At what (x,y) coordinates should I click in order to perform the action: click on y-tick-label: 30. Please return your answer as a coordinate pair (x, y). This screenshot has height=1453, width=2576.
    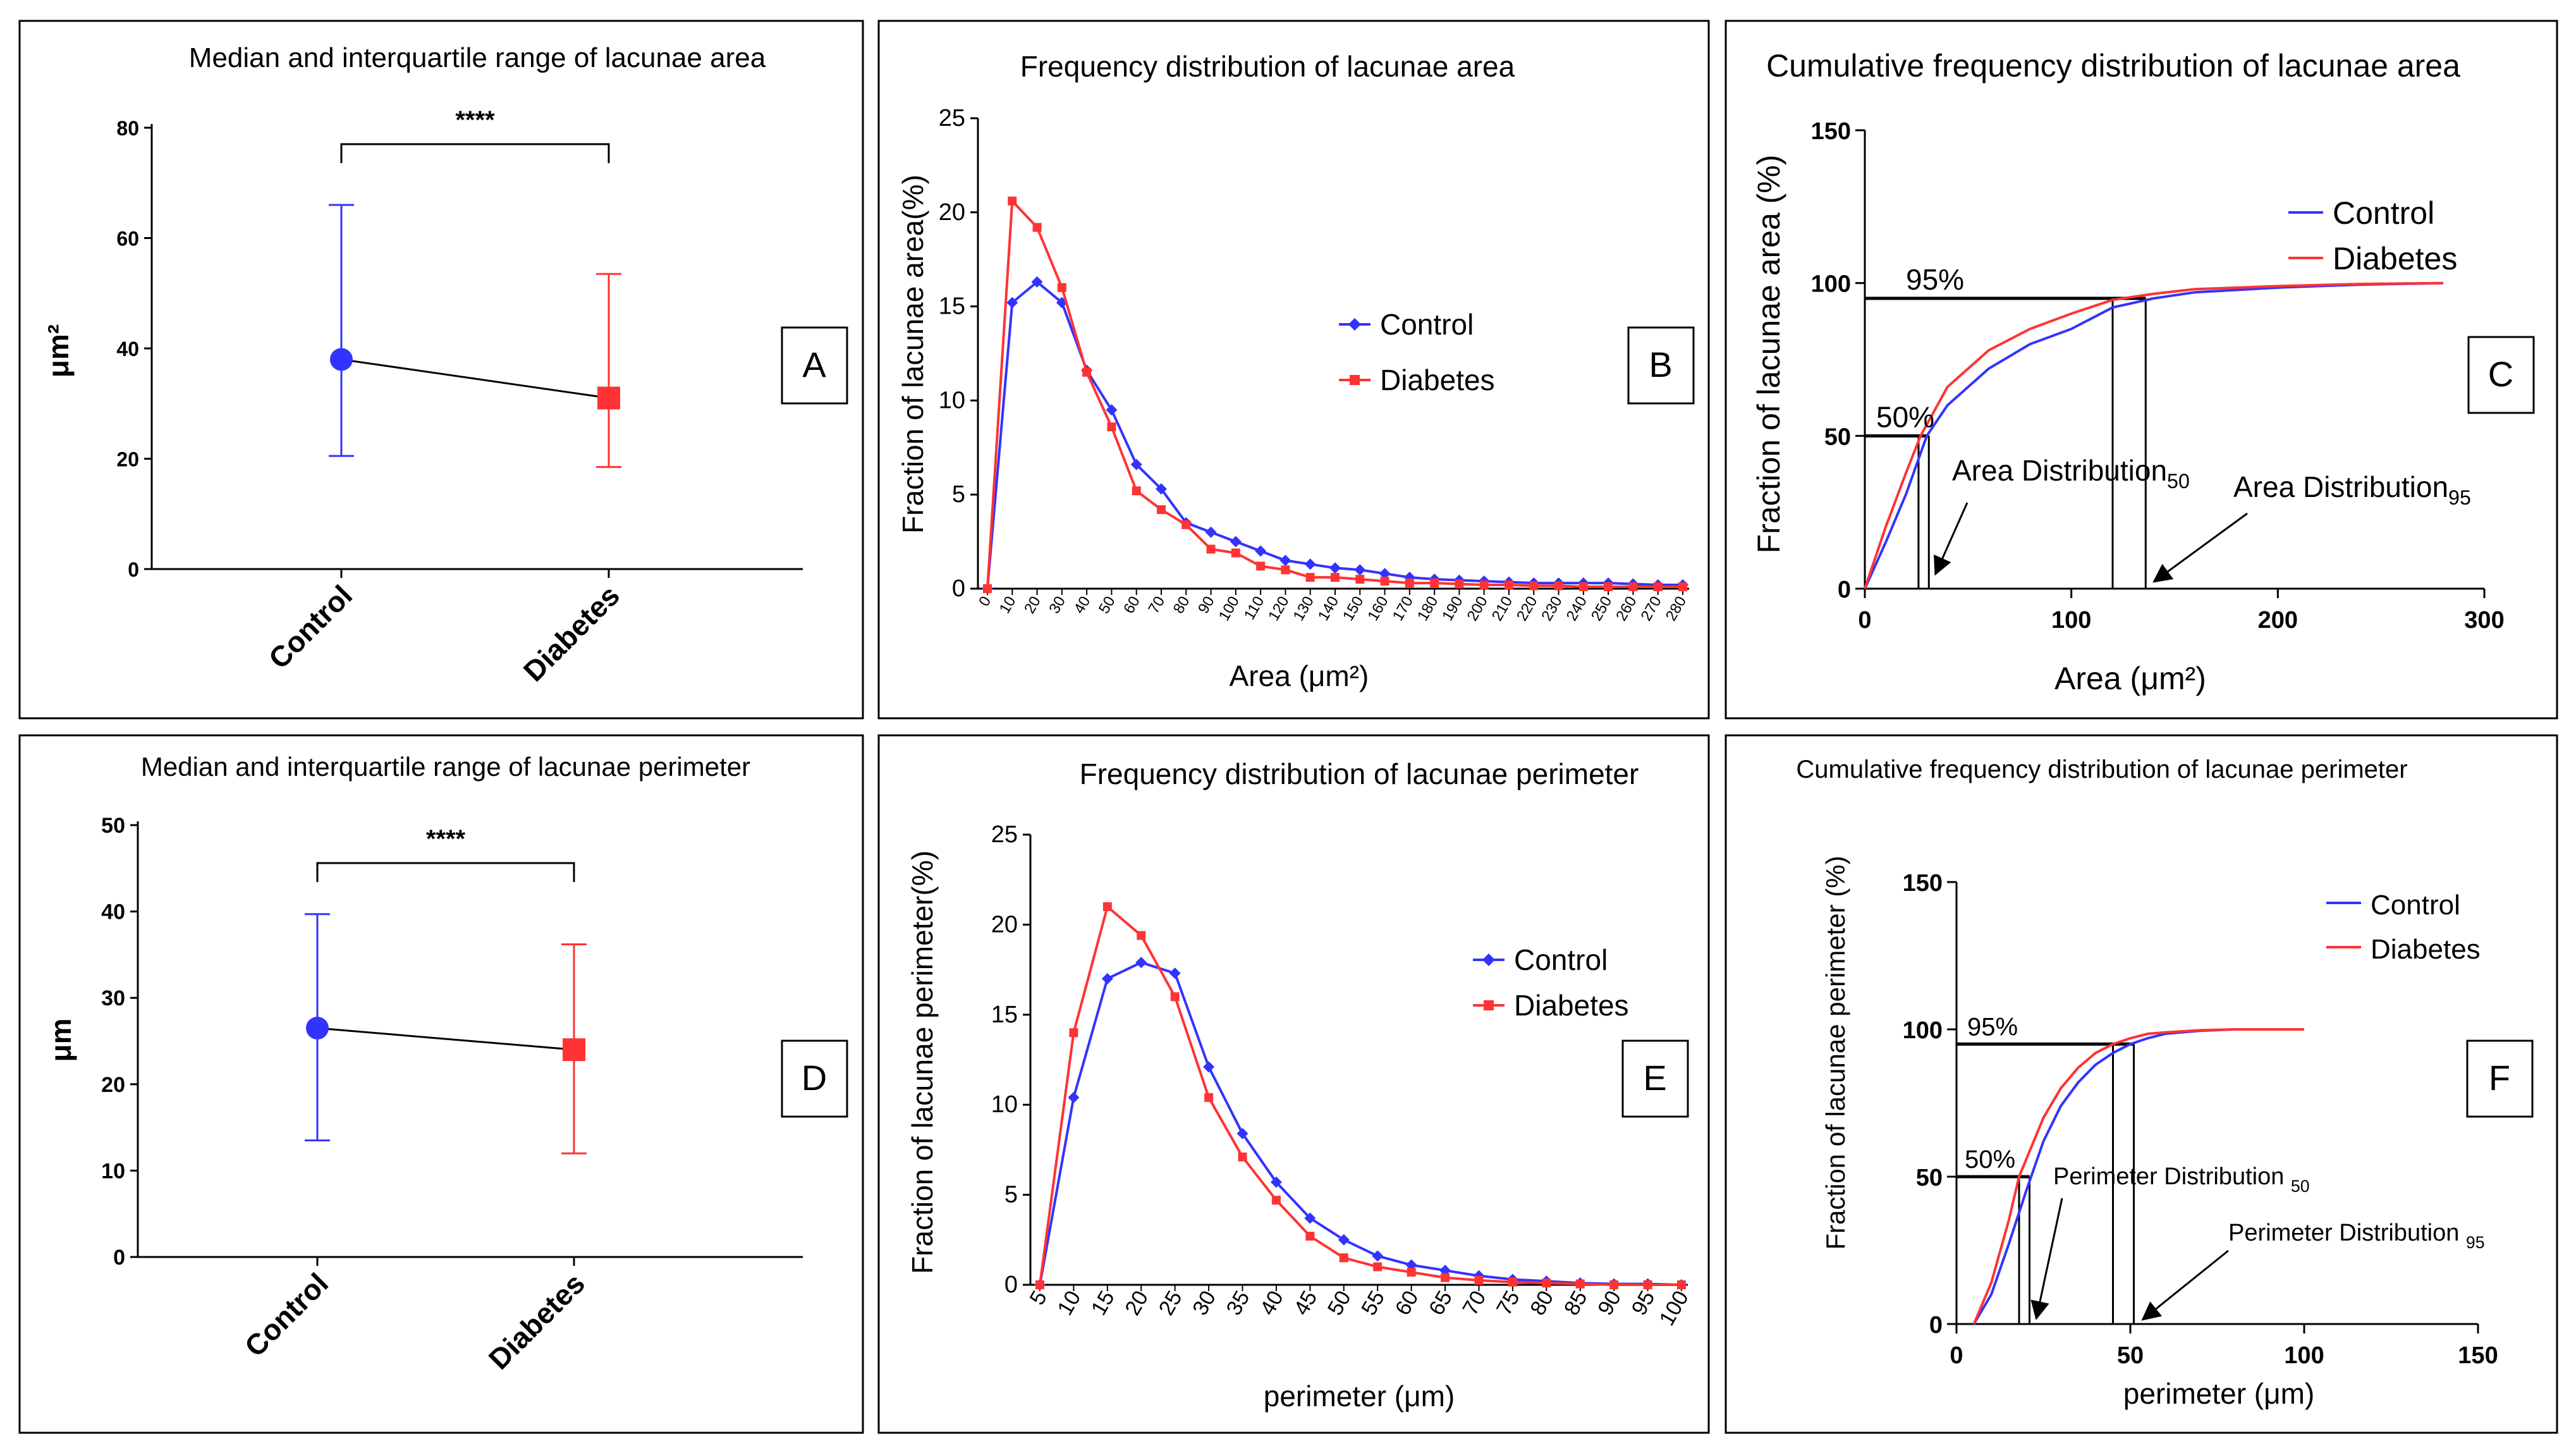
    Looking at the image, I should click on (113, 998).